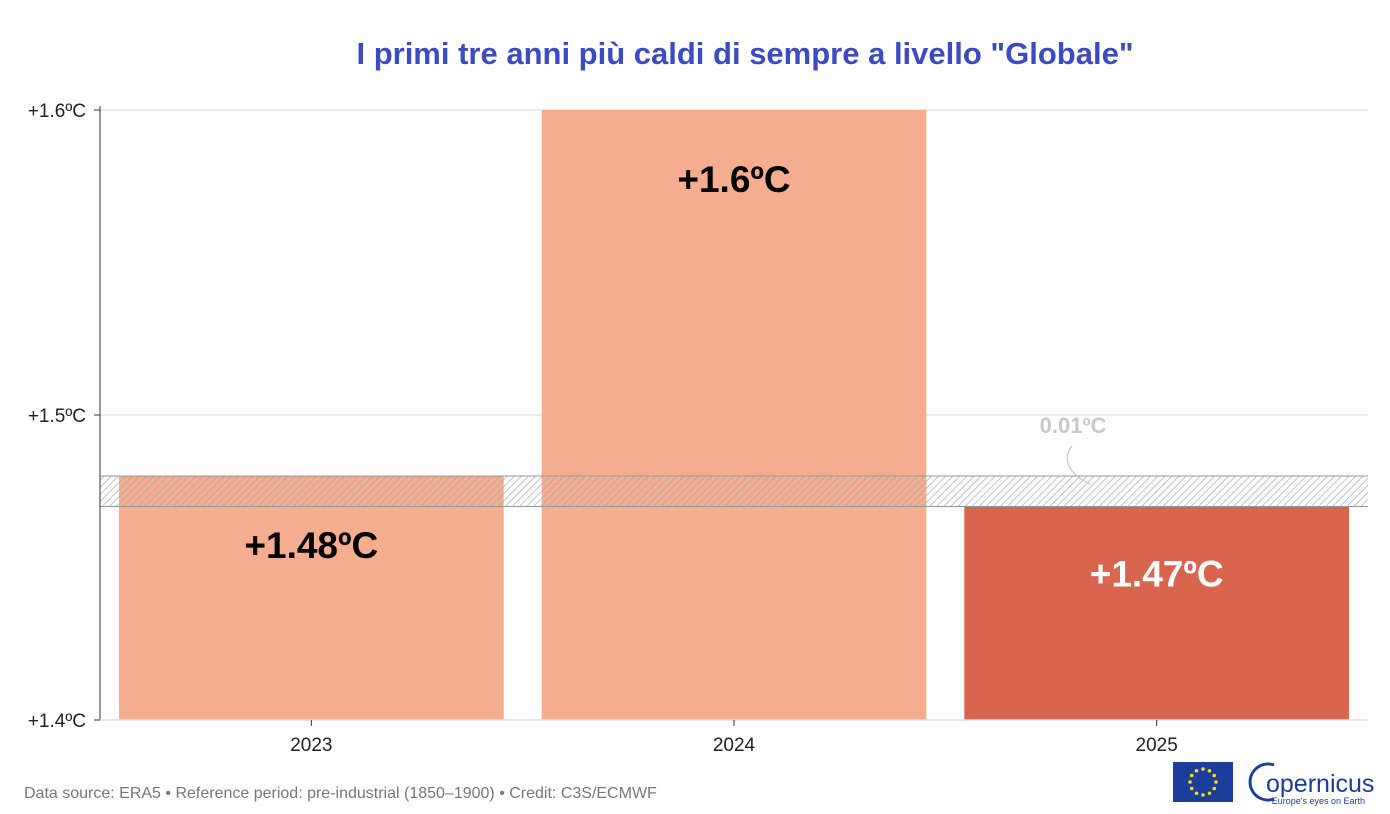 The image size is (1390, 814). I want to click on data-label: +1.47ºC, so click(1157, 574).